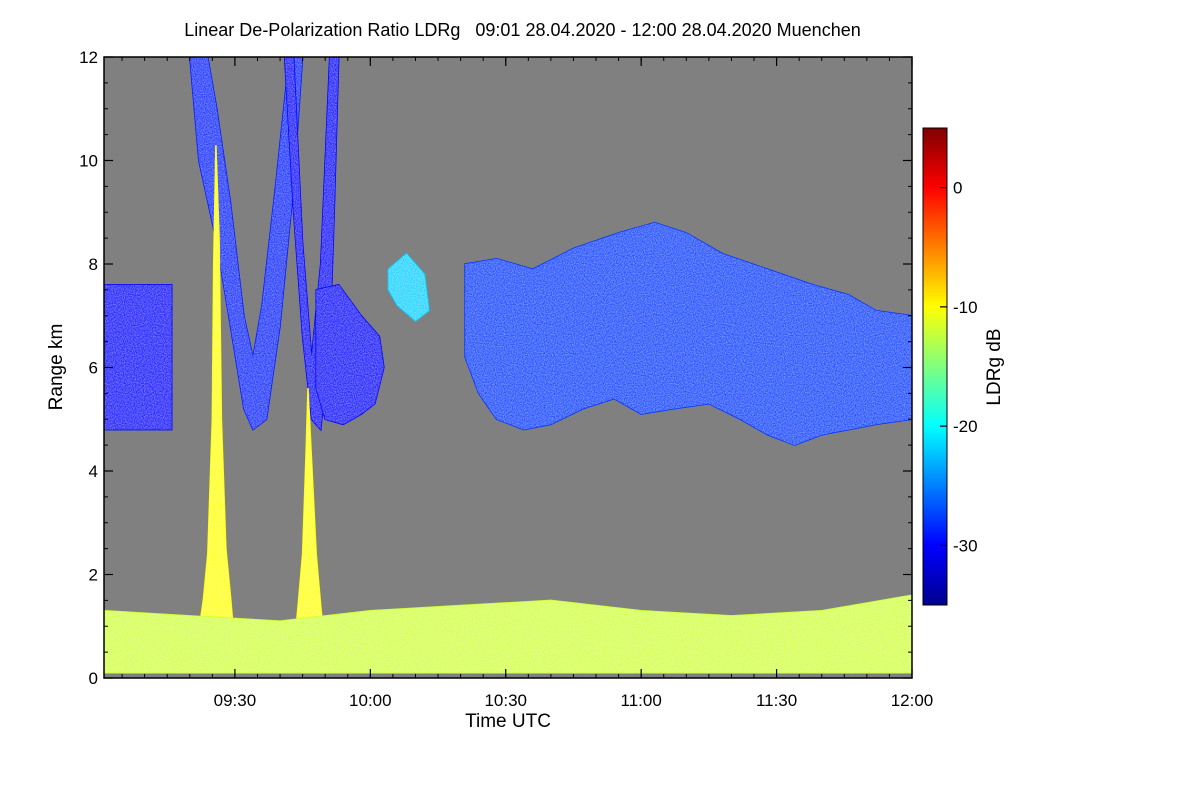 This screenshot has height=800, width=1200. Describe the element at coordinates (912, 700) in the screenshot. I see `x-tick-label: 12:00` at that location.